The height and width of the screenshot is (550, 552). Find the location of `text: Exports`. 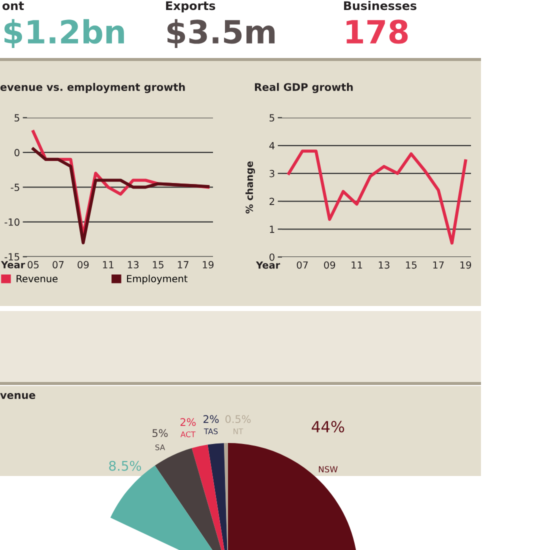

text: Exports is located at coordinates (191, 6).